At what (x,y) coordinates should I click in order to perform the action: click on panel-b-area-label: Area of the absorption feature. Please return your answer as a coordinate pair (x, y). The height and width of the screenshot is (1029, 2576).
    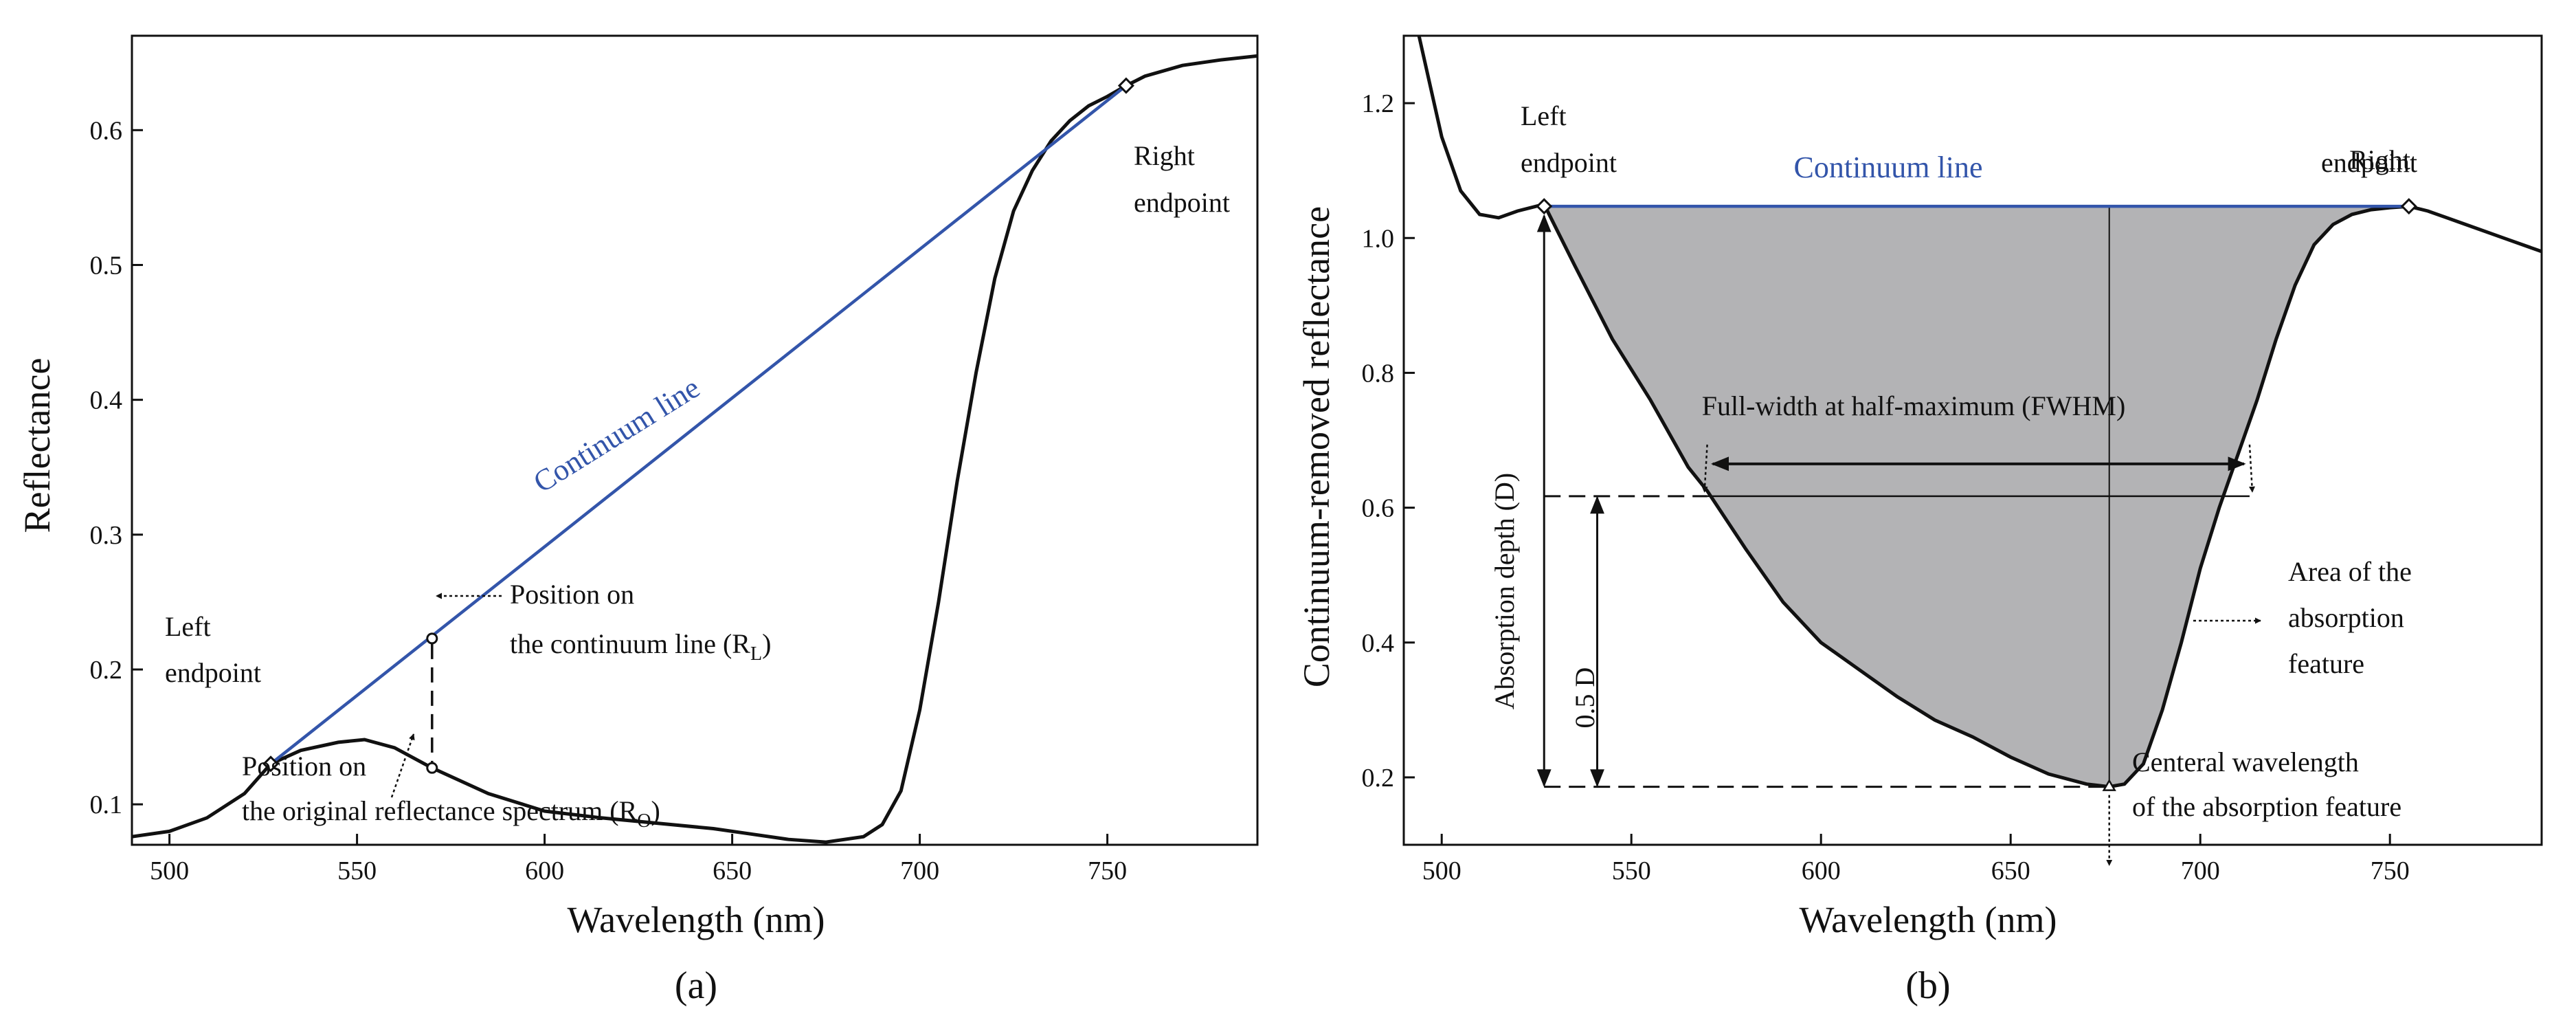
    Looking at the image, I should click on (2353, 618).